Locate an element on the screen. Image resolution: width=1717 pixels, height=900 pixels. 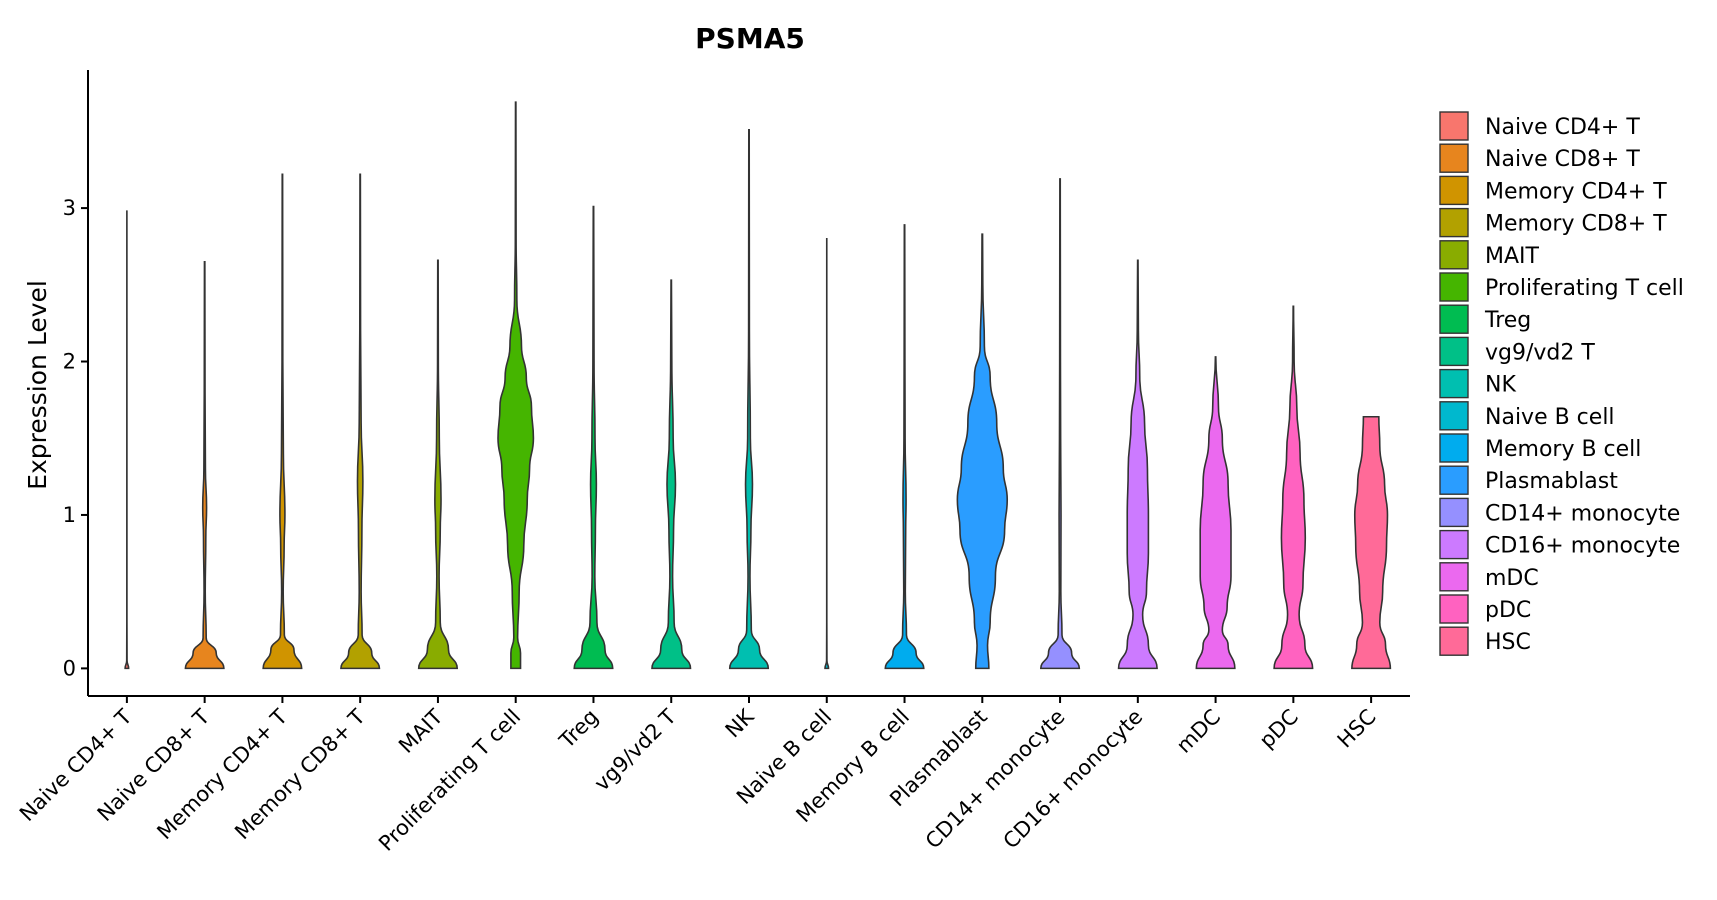
violin-vg9-vd2-t is located at coordinates (671, 474).